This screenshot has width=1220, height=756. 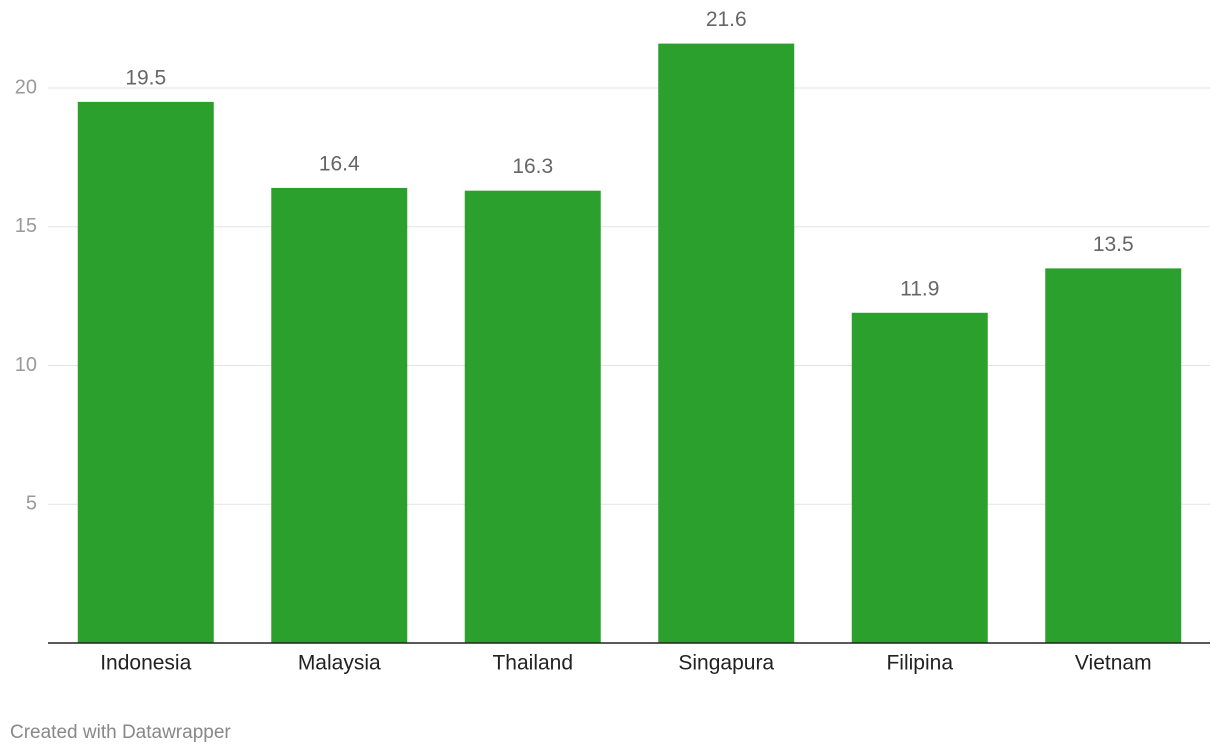 I want to click on x-tick-label: Indonesia, so click(x=145, y=663).